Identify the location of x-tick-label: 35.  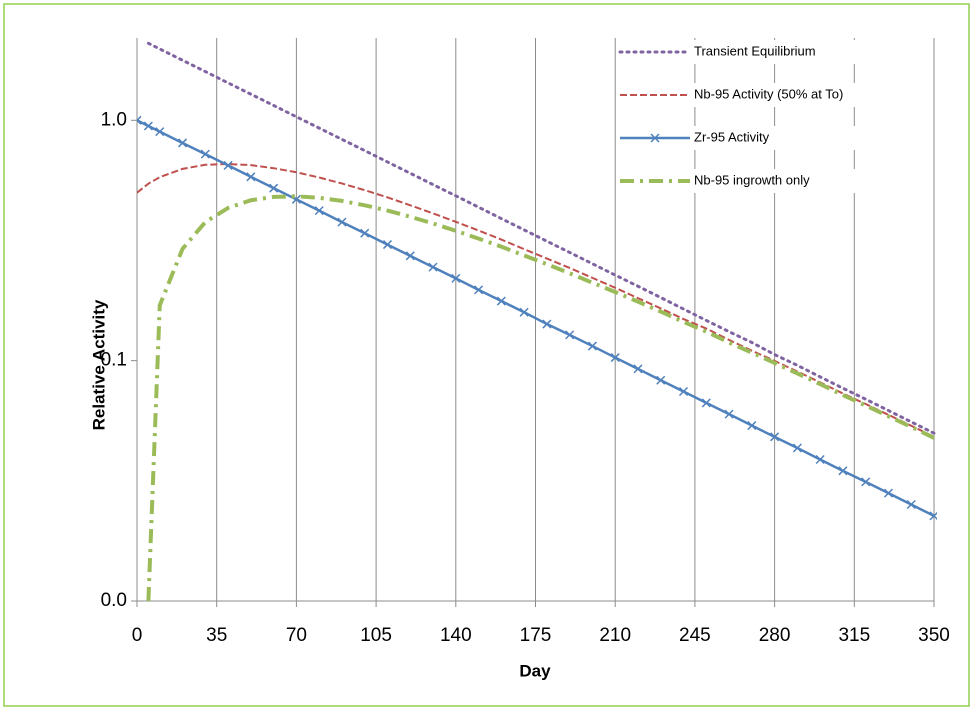
(216, 635).